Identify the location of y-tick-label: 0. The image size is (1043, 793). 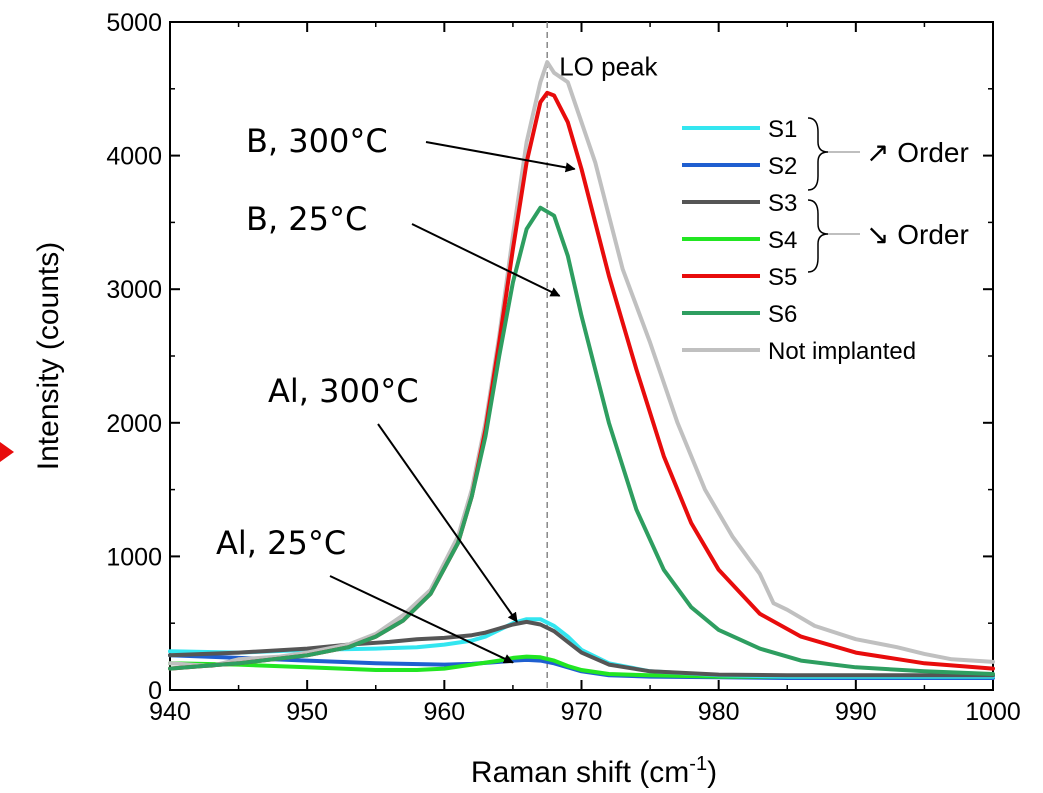
(155, 691).